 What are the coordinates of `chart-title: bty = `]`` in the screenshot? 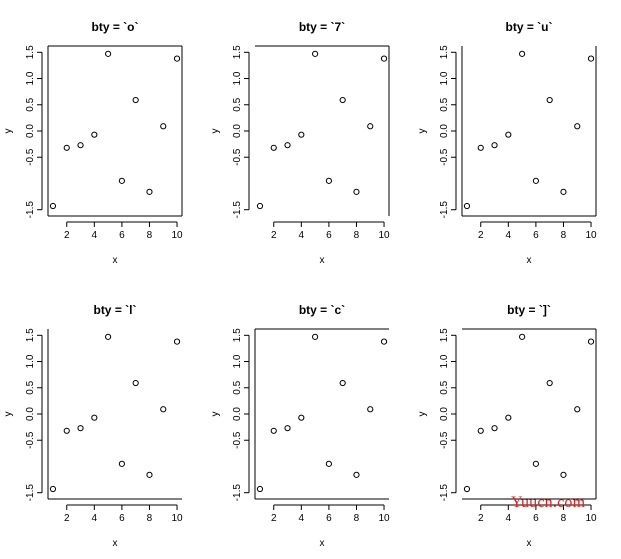 It's located at (529, 310).